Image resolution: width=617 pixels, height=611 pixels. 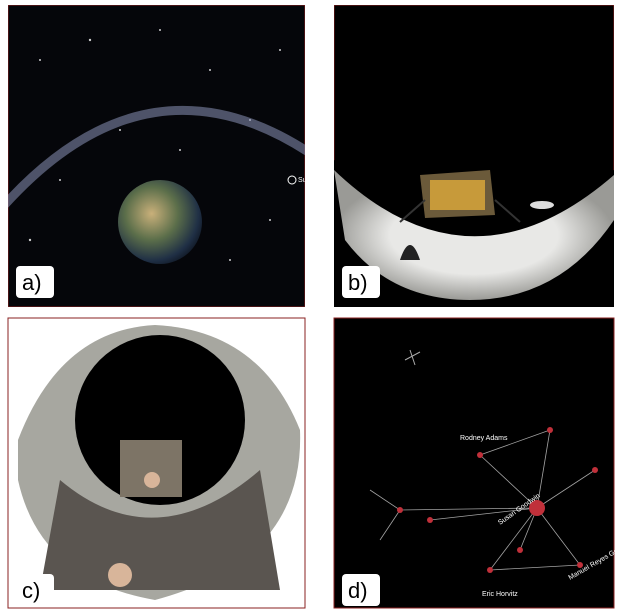 I want to click on annotation: Eric Horvitz, so click(x=500, y=594).